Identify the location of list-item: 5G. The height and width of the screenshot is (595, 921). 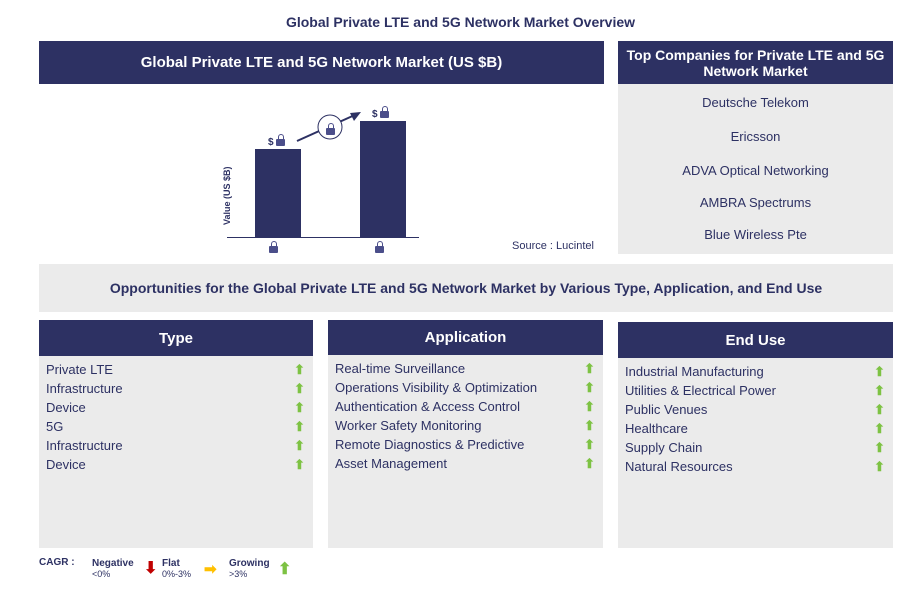
(55, 426).